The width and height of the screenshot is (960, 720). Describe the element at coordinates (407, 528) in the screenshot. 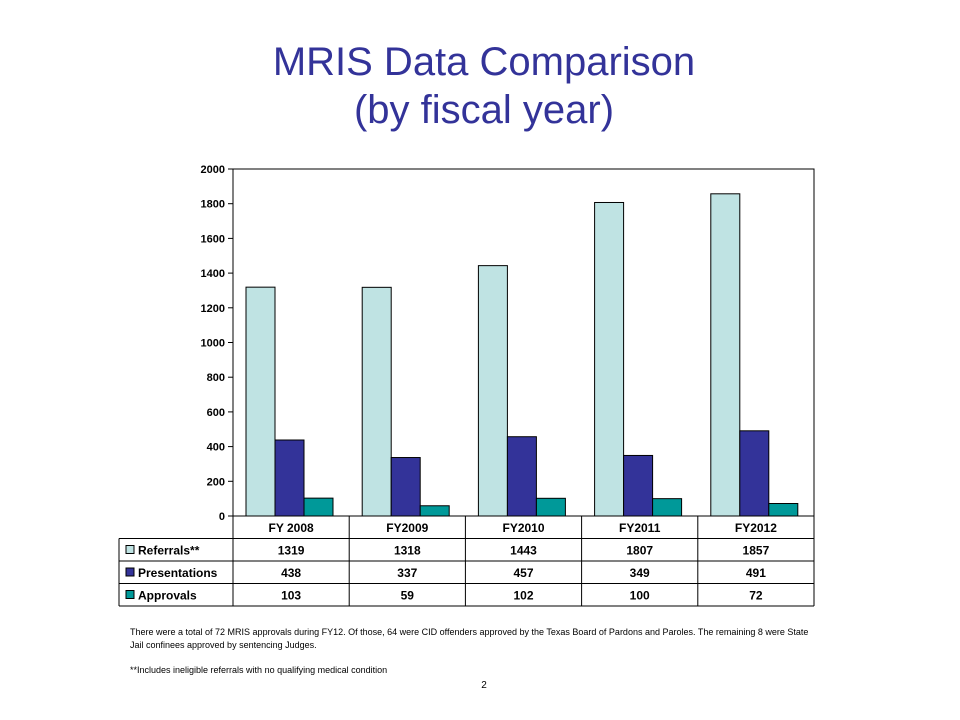

I see `category-label: FY2009` at that location.